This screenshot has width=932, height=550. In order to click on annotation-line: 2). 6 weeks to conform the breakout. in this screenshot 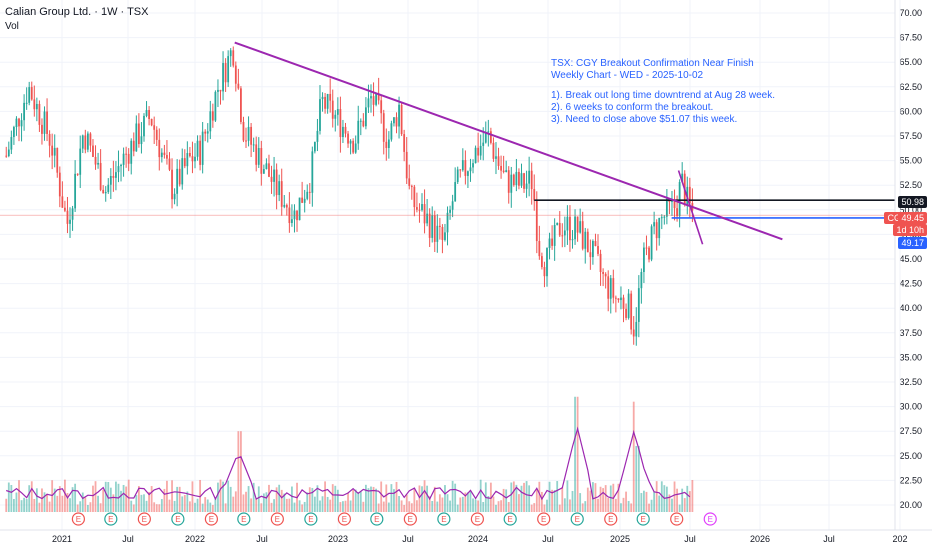, I will do `click(632, 107)`.